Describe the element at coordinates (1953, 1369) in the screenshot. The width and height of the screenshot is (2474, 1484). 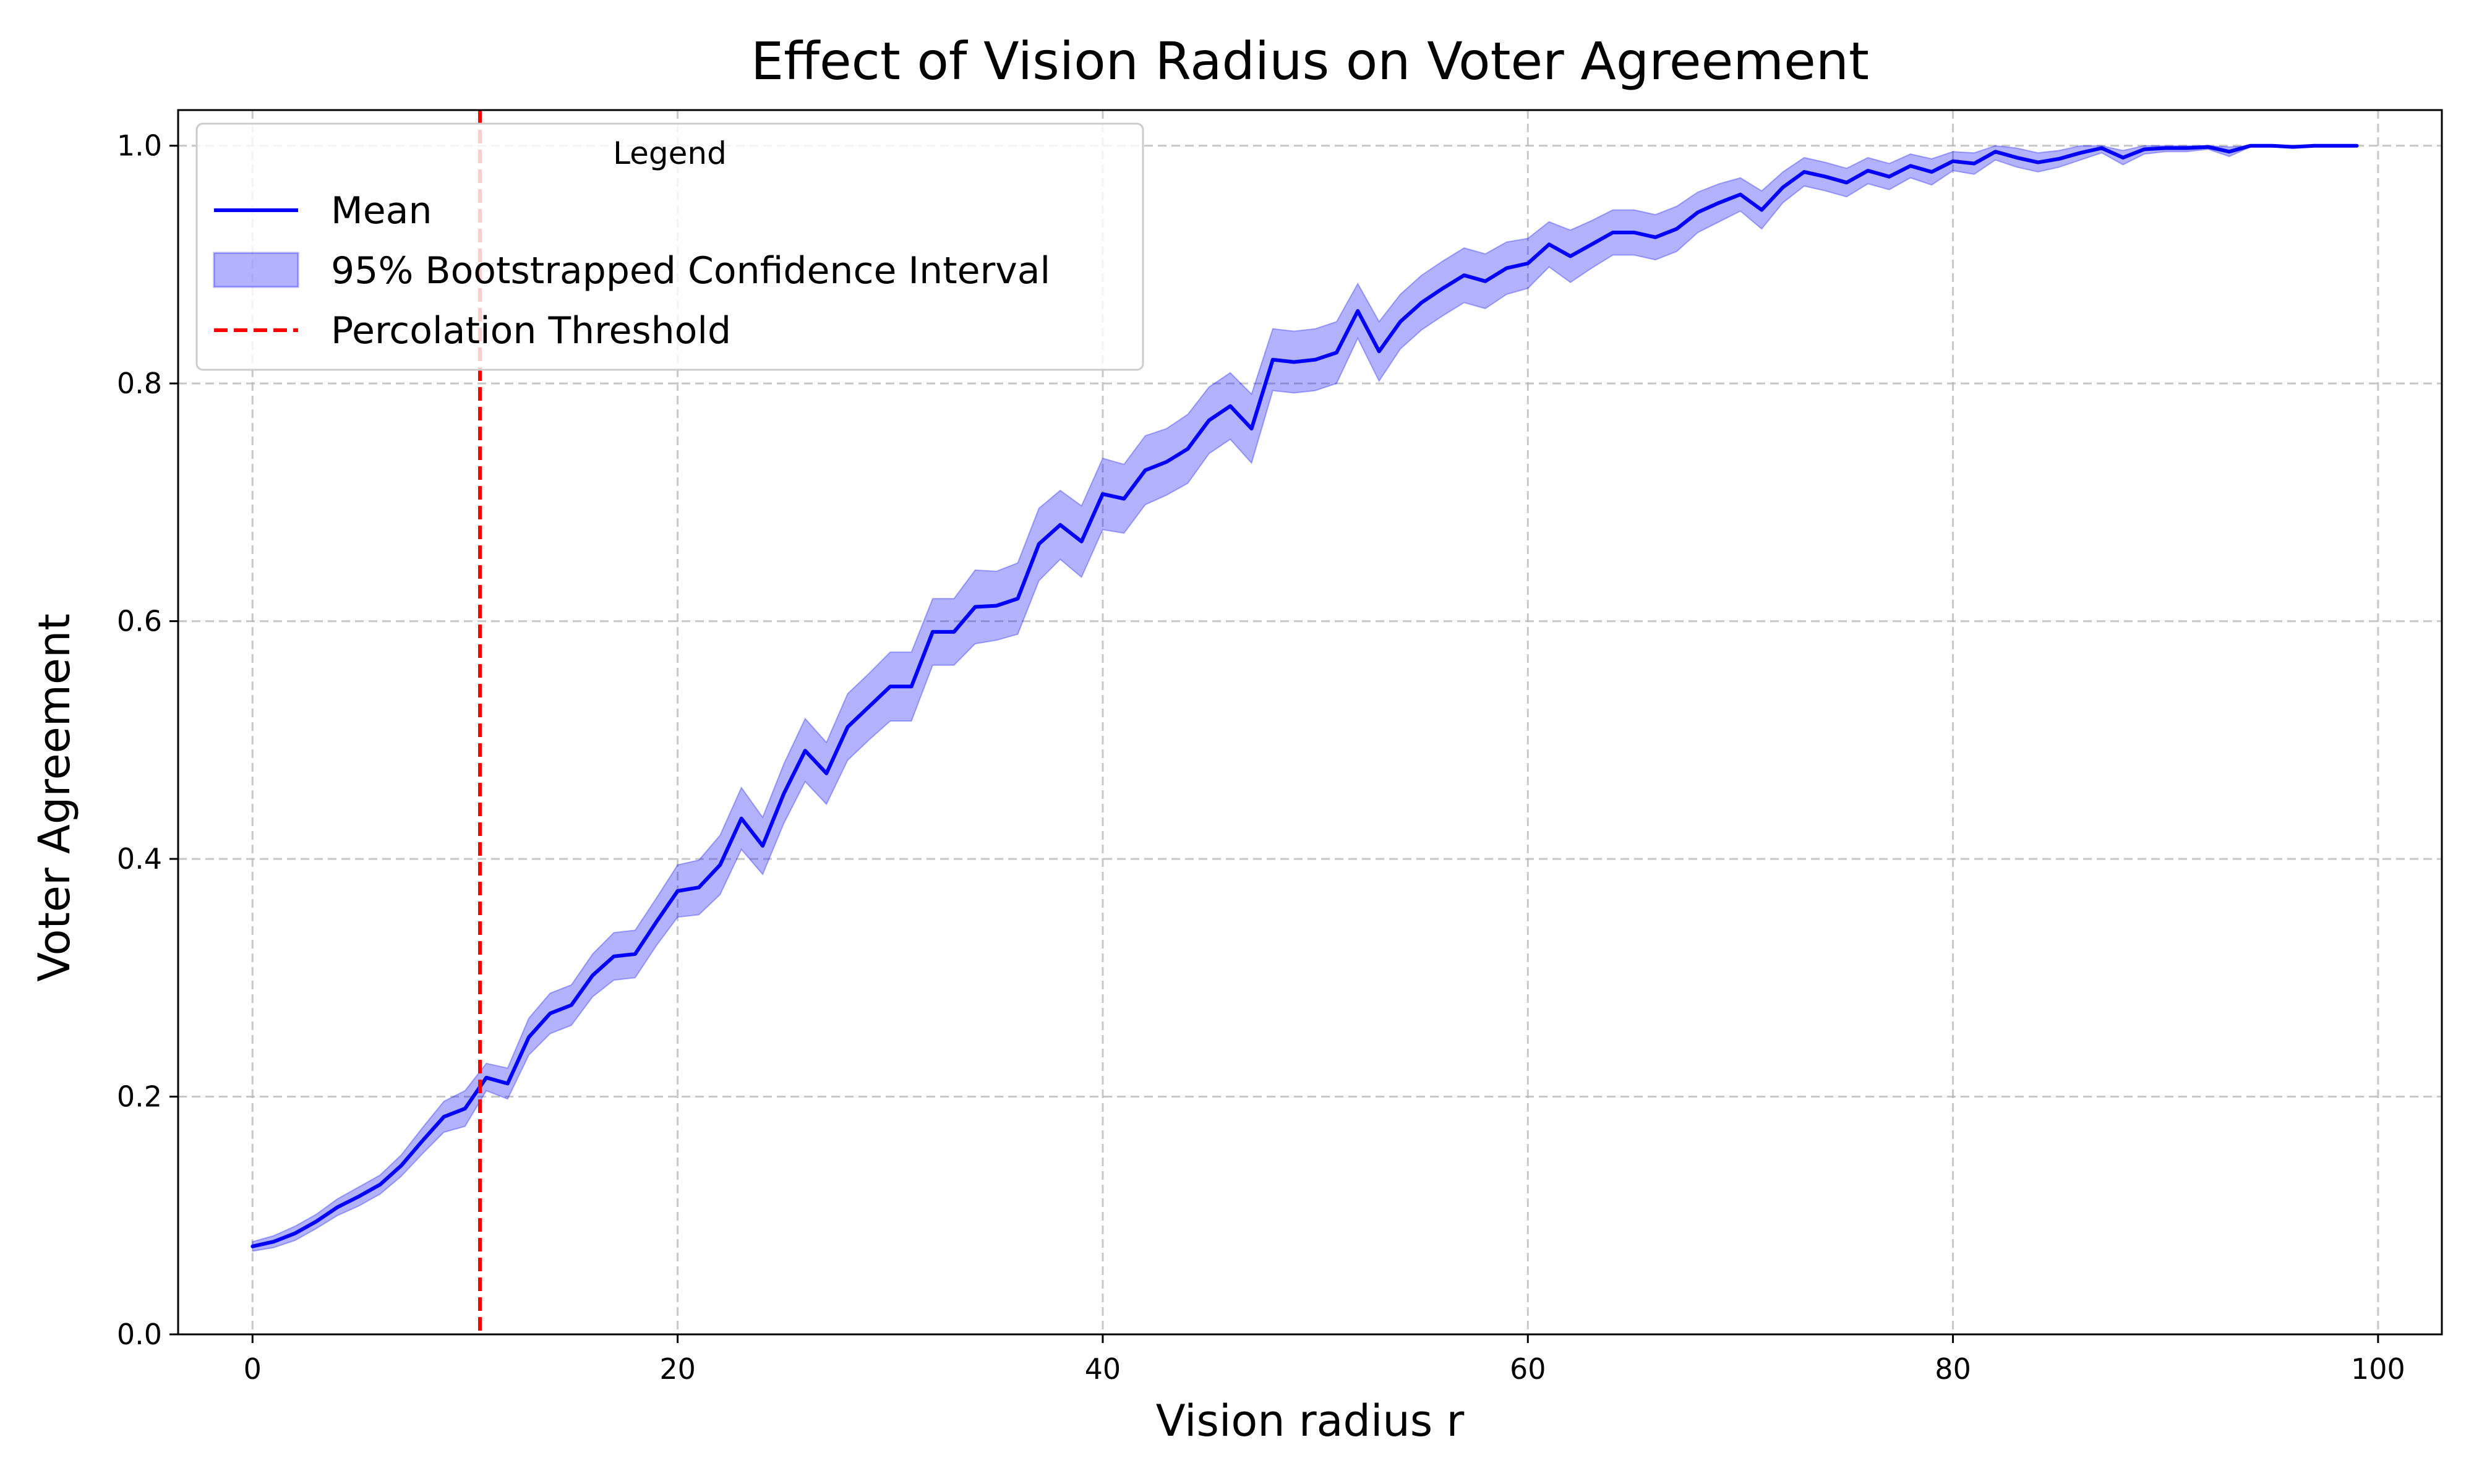
I see `x-tick-label: 80` at that location.